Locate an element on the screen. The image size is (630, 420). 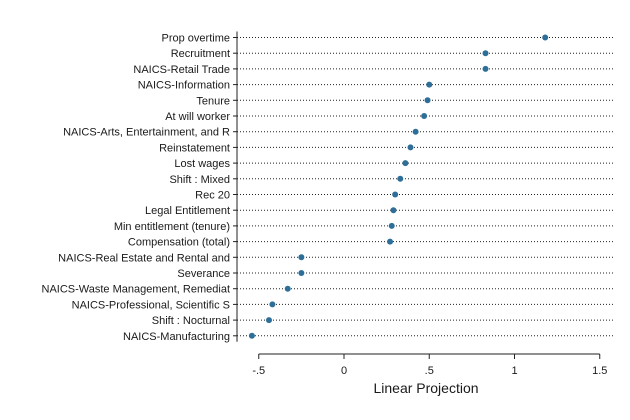
category-label: Rec 20 is located at coordinates (212, 196).